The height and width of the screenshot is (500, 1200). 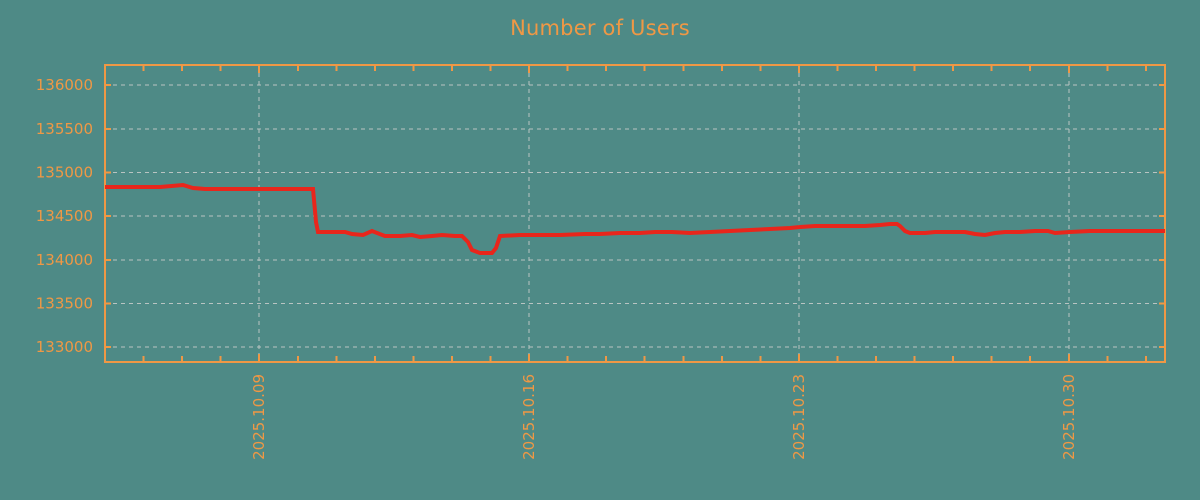 I want to click on y-axis-tick-label: 134000, so click(x=64, y=260).